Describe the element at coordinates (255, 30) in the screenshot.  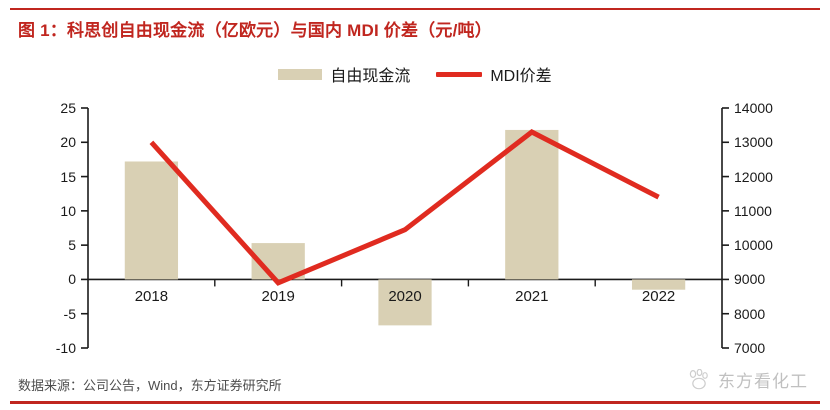
I see `page-title: 图 1：科思创自由现金流（亿欧元）与国内 MDI 价差（元/吨）` at that location.